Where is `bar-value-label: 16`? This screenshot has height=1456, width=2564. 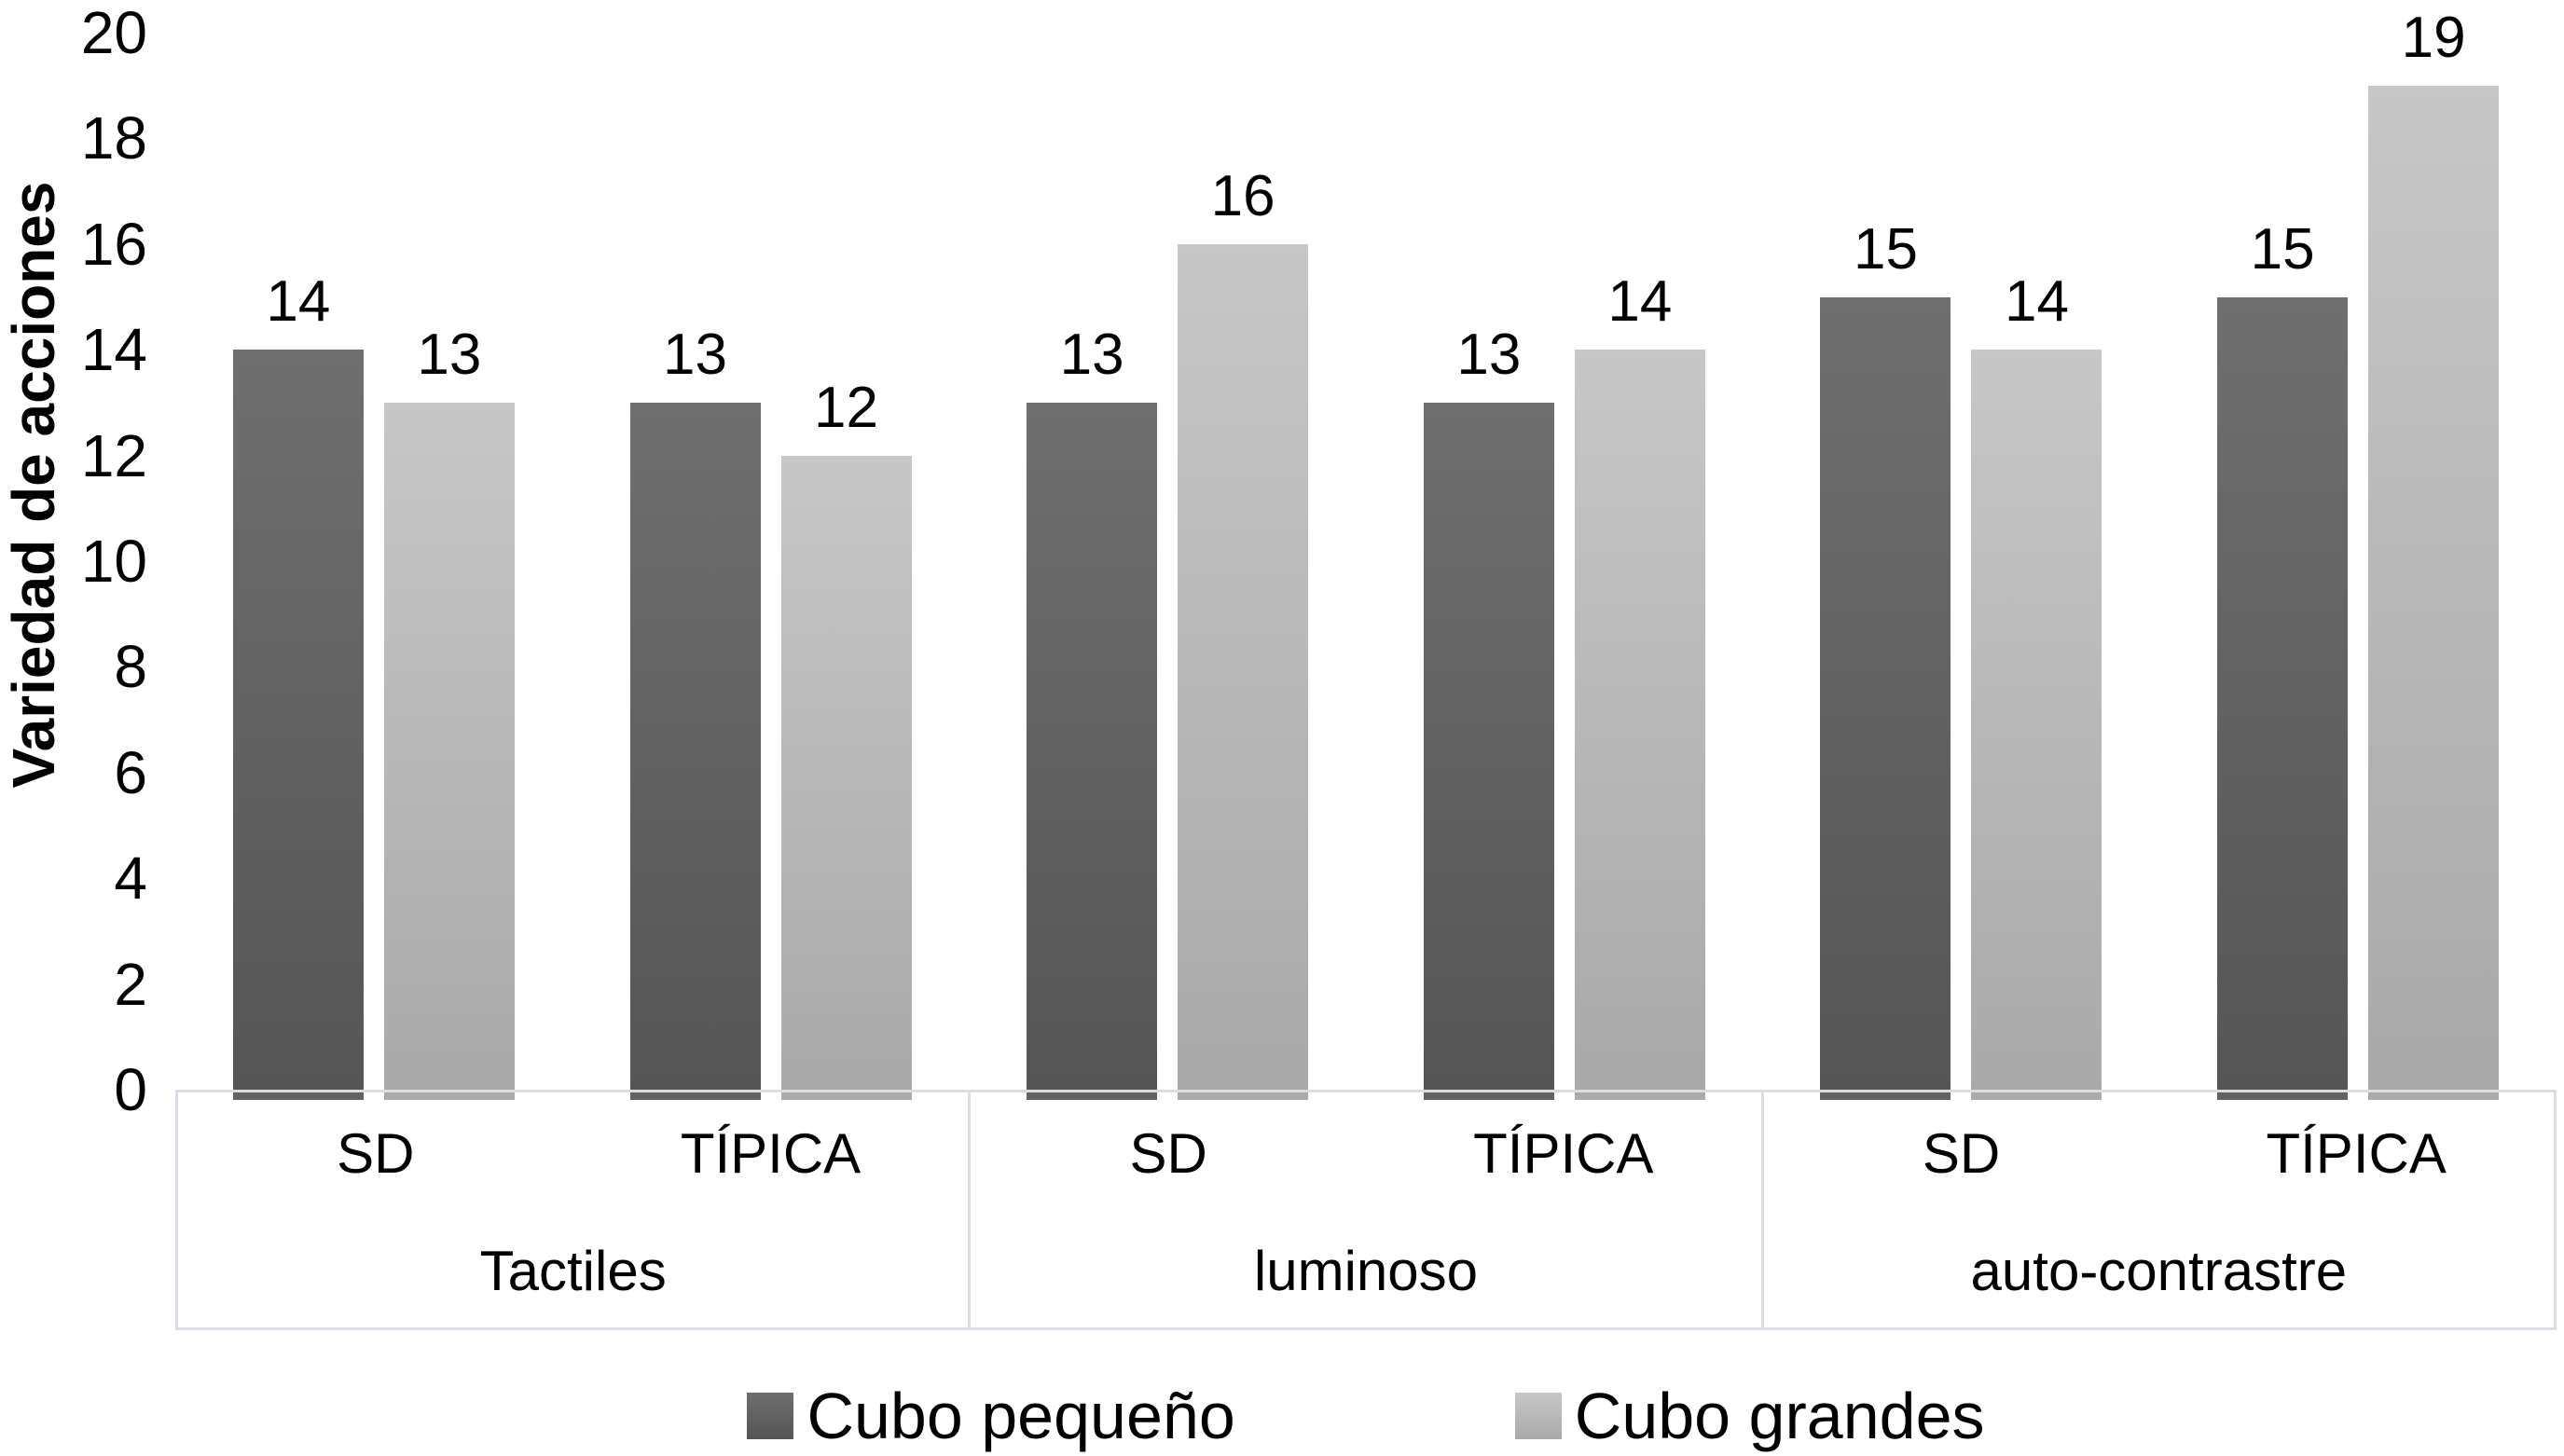
bar-value-label: 16 is located at coordinates (1242, 195).